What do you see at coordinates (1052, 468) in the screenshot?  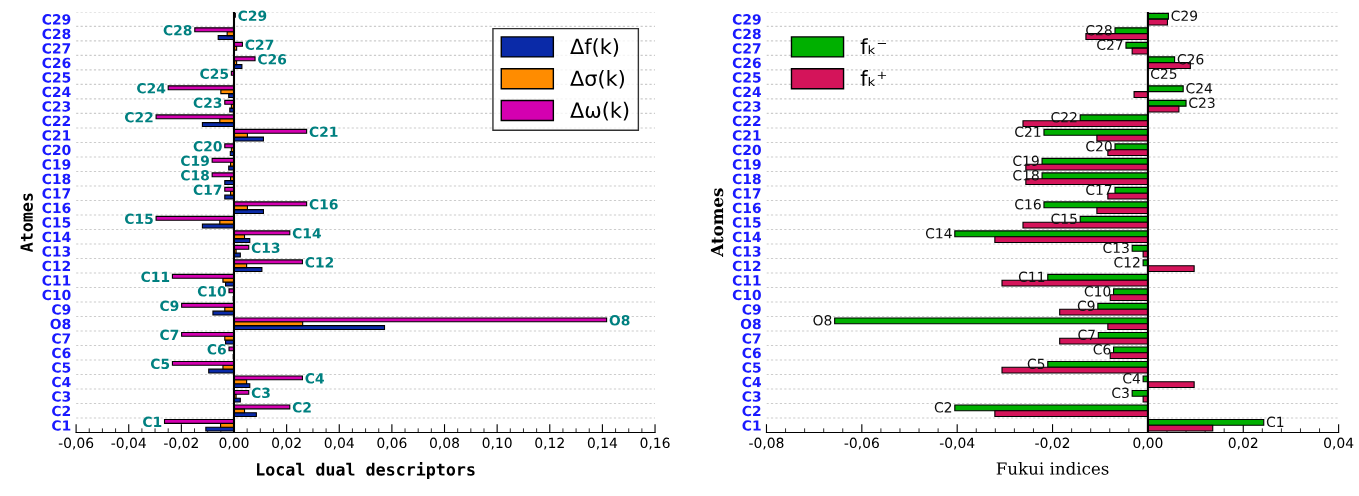 I see `x-axis-title: Fukui indices` at bounding box center [1052, 468].